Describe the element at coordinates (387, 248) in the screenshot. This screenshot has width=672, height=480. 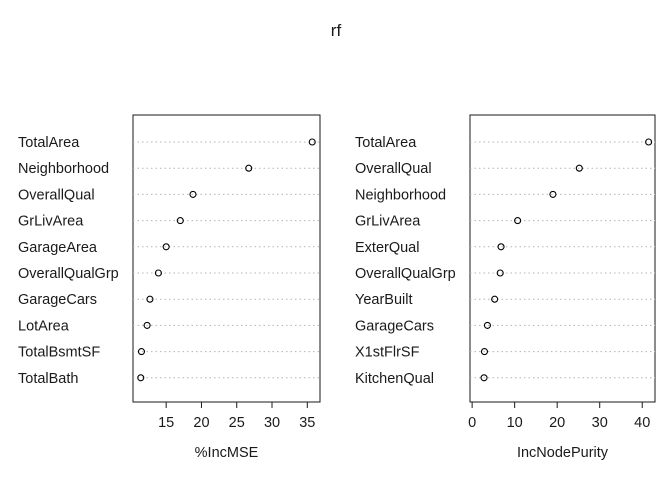
I see `category-label: ExterQual` at that location.